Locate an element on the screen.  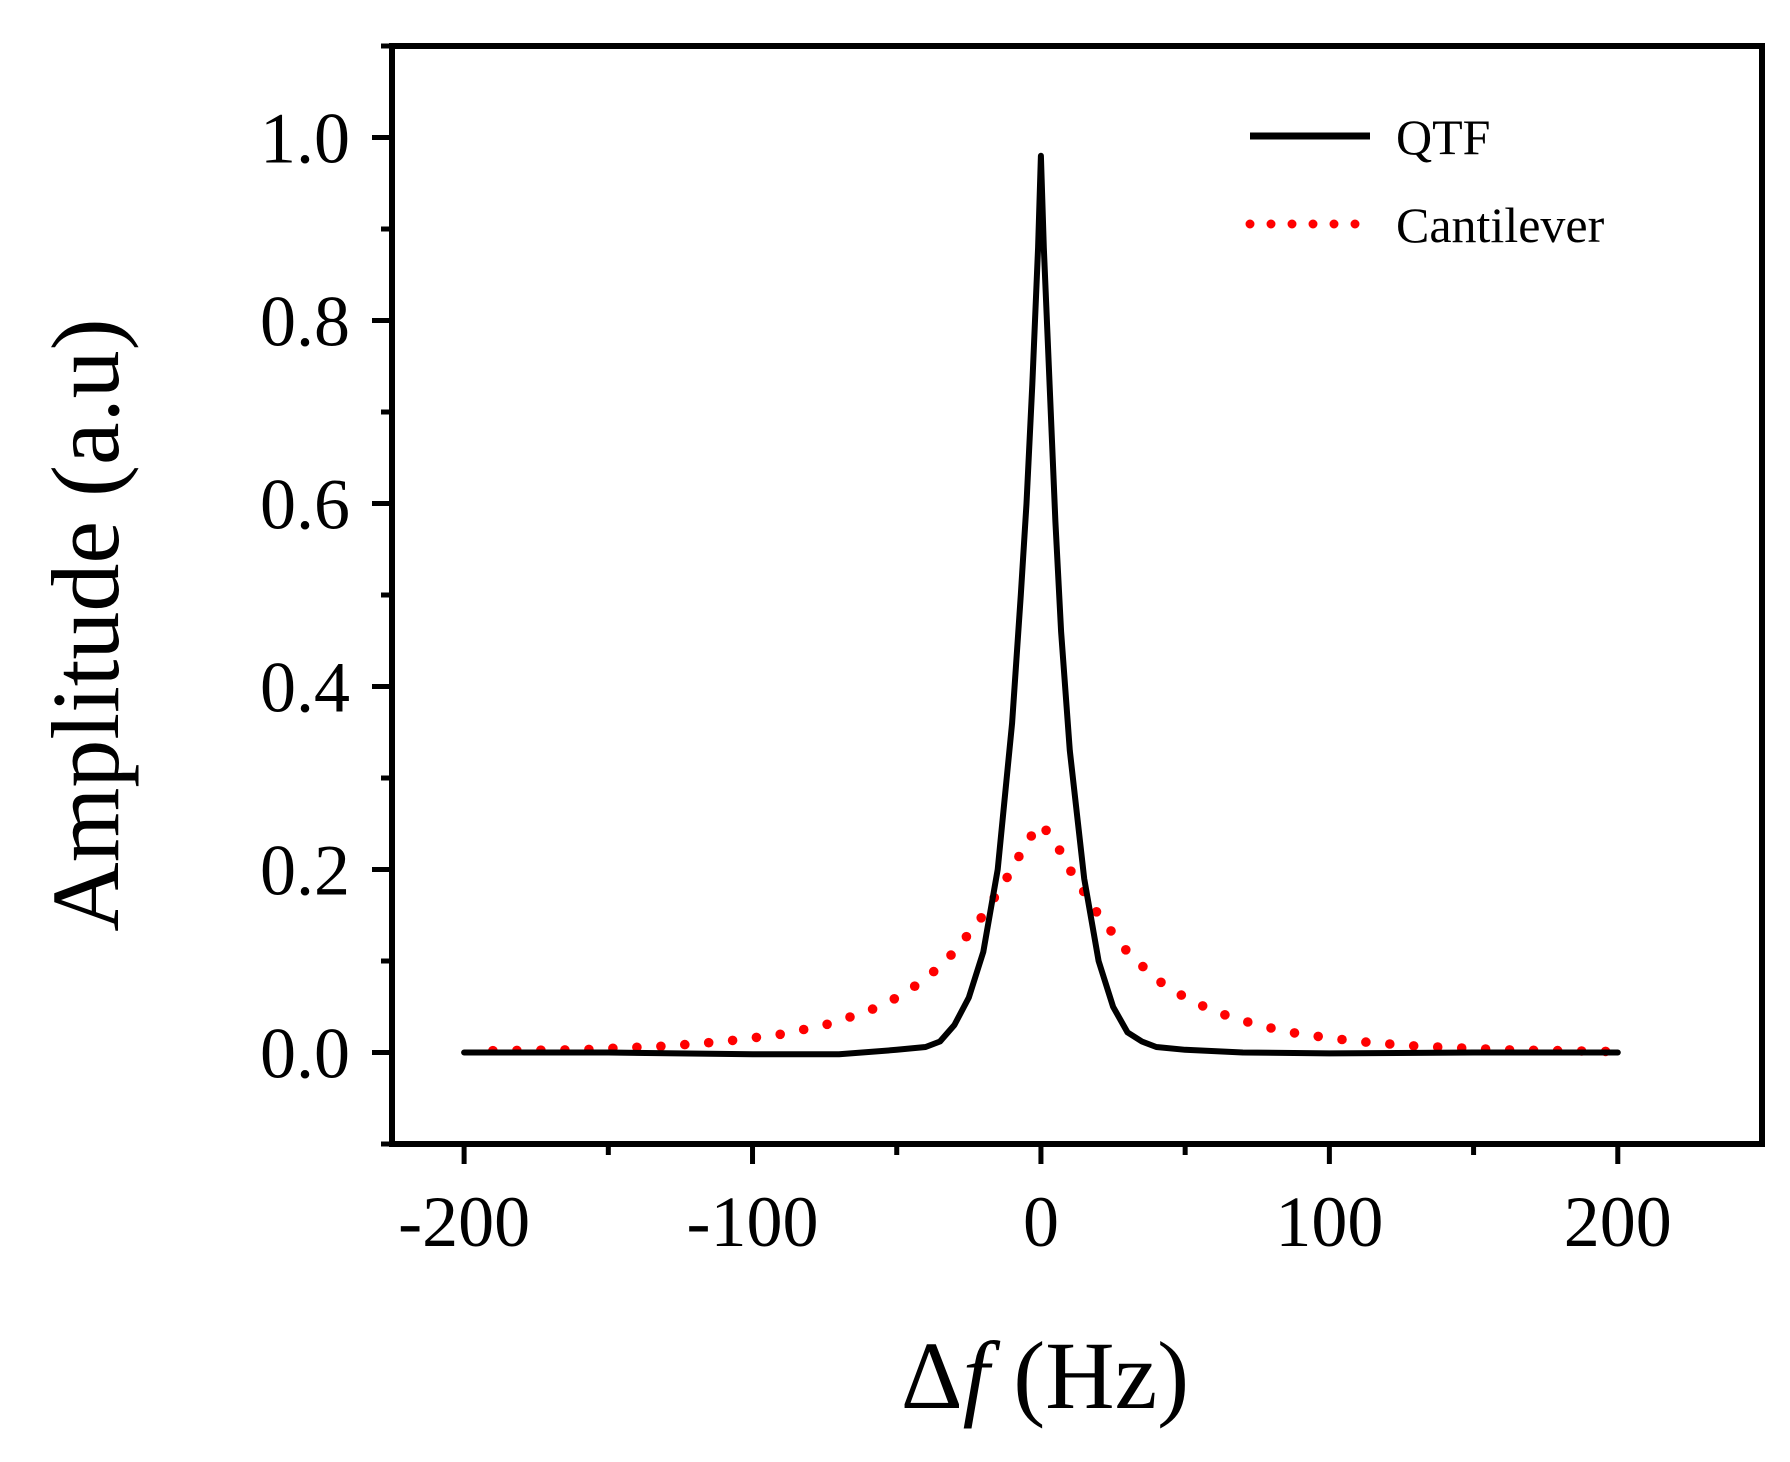
legend-label-cantilever: Cantilever is located at coordinates (1500, 225).